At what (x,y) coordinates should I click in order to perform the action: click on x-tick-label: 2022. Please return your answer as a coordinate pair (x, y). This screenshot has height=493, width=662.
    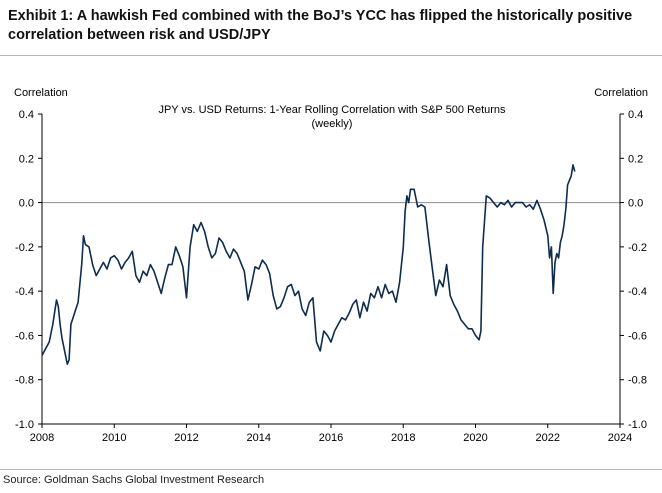
    Looking at the image, I should click on (548, 438).